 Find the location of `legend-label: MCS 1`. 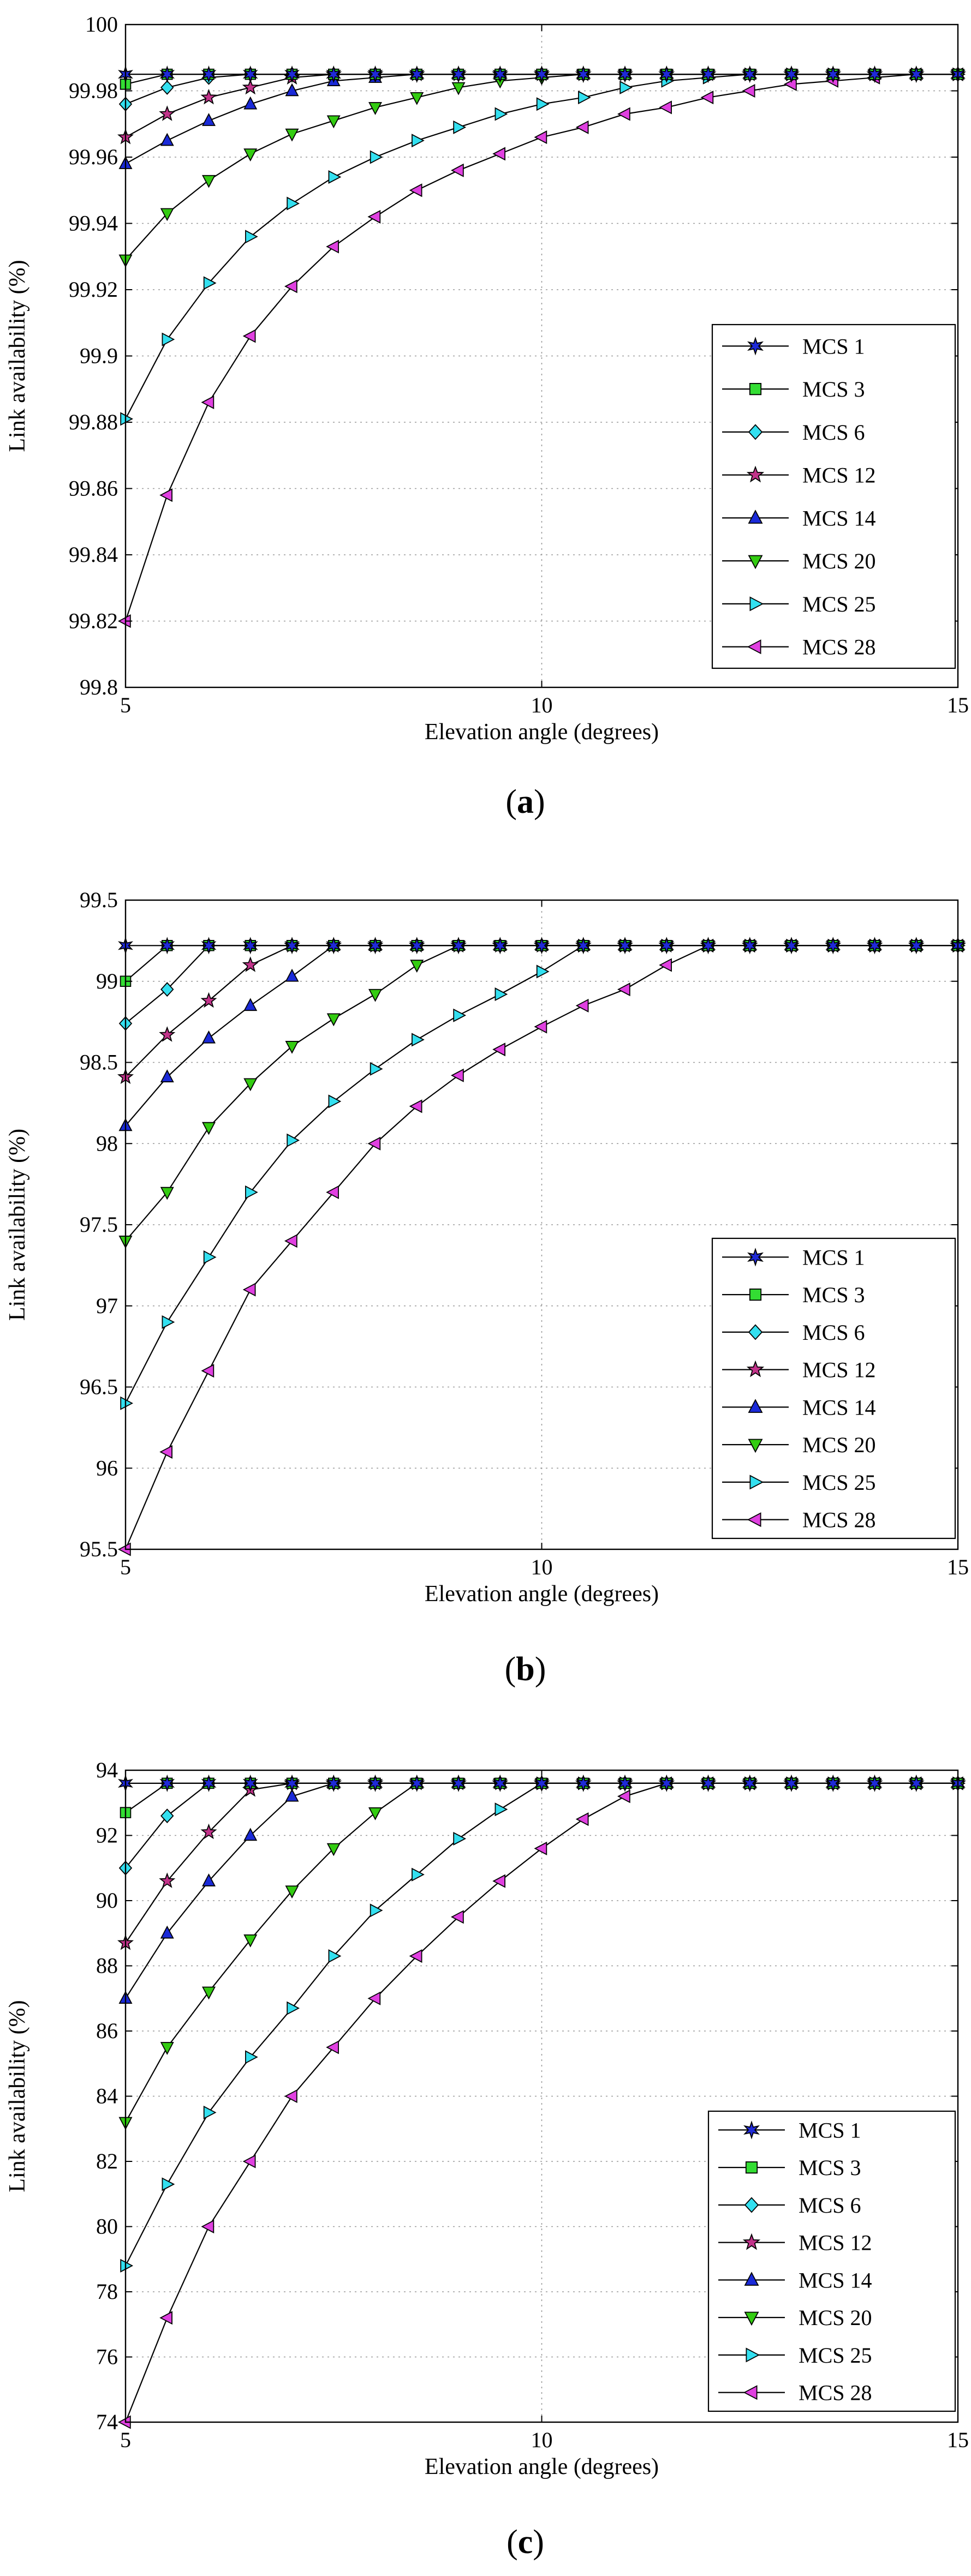

legend-label: MCS 1 is located at coordinates (830, 2130).